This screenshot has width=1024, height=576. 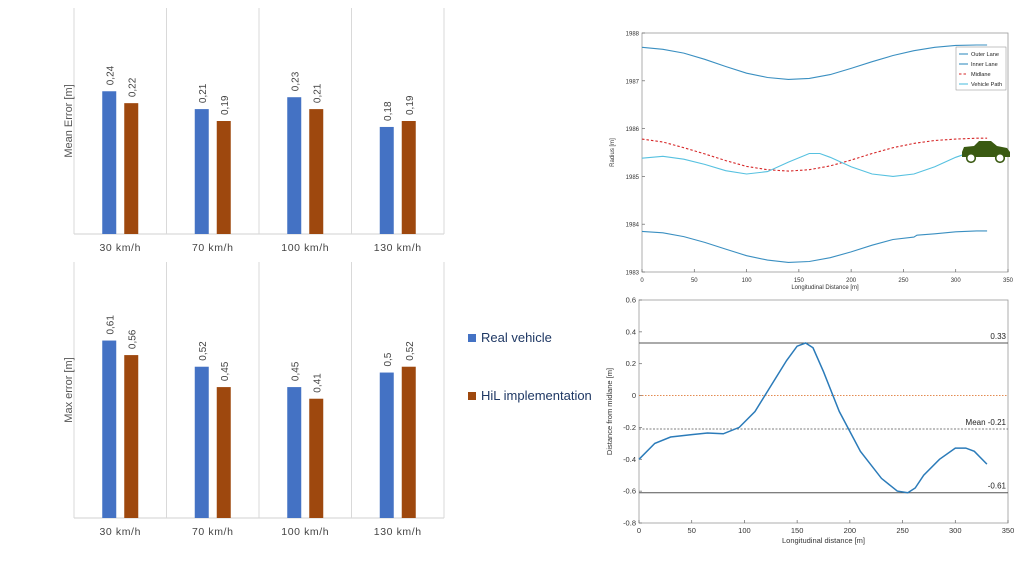 What do you see at coordinates (998, 336) in the screenshot?
I see `reference-line-label: 0.33` at bounding box center [998, 336].